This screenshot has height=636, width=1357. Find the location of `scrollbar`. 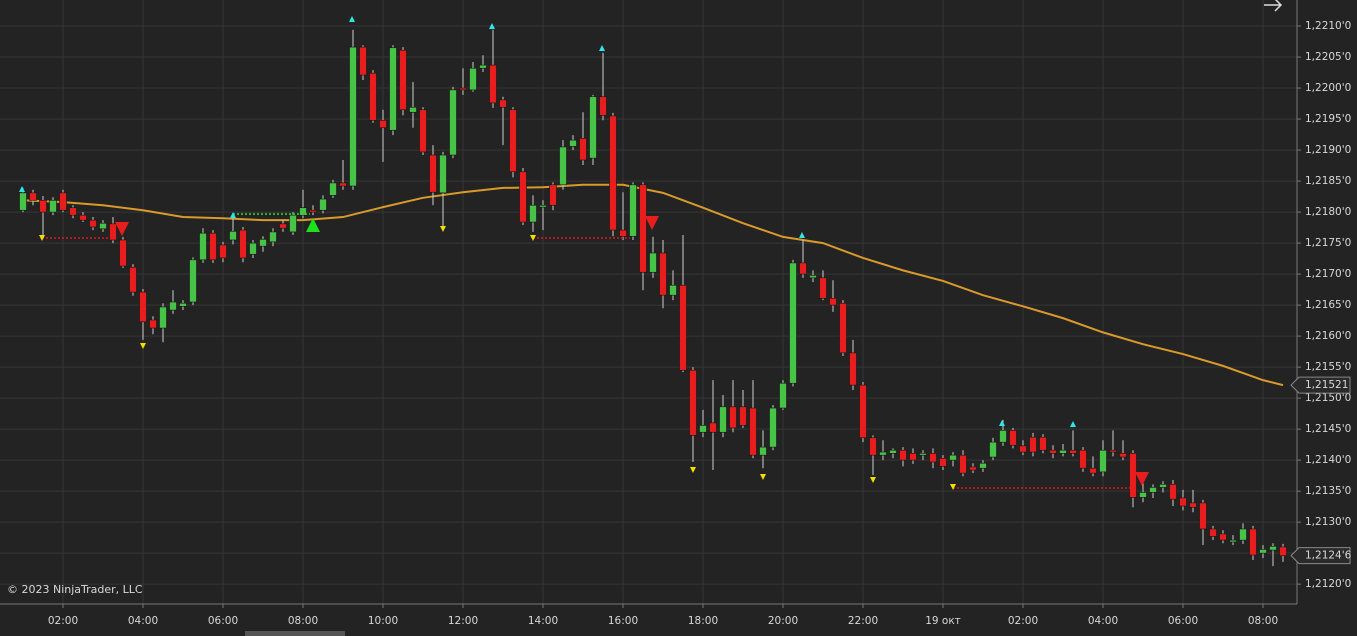

scrollbar is located at coordinates (295, 633).